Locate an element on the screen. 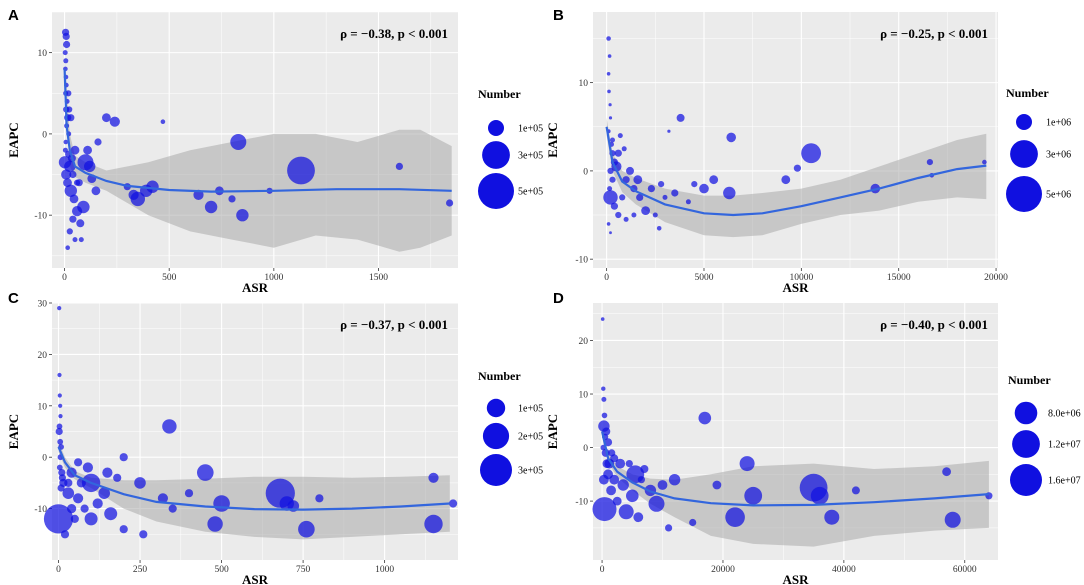 This screenshot has width=1084, height=585. size-legend: Number 1e+05 3e+05 5e+05 is located at coordinates (510, 148).